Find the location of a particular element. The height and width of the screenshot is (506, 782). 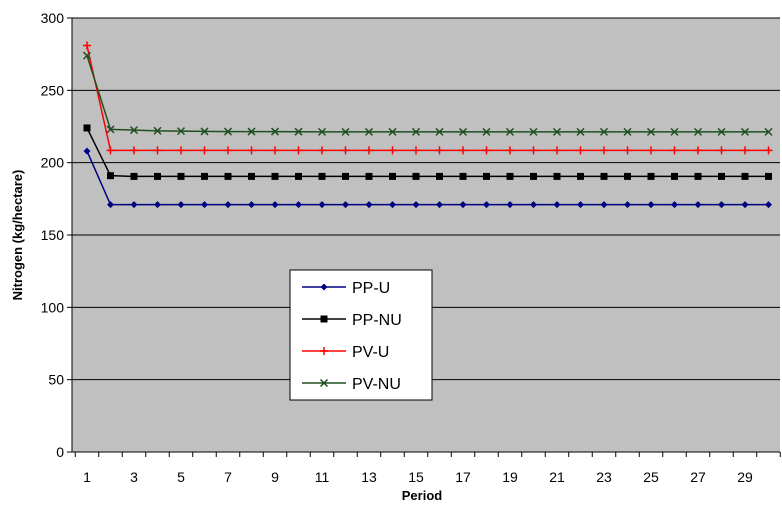

y-tick-labels: 0 50 100 150 200 250 300 is located at coordinates (53, 235).